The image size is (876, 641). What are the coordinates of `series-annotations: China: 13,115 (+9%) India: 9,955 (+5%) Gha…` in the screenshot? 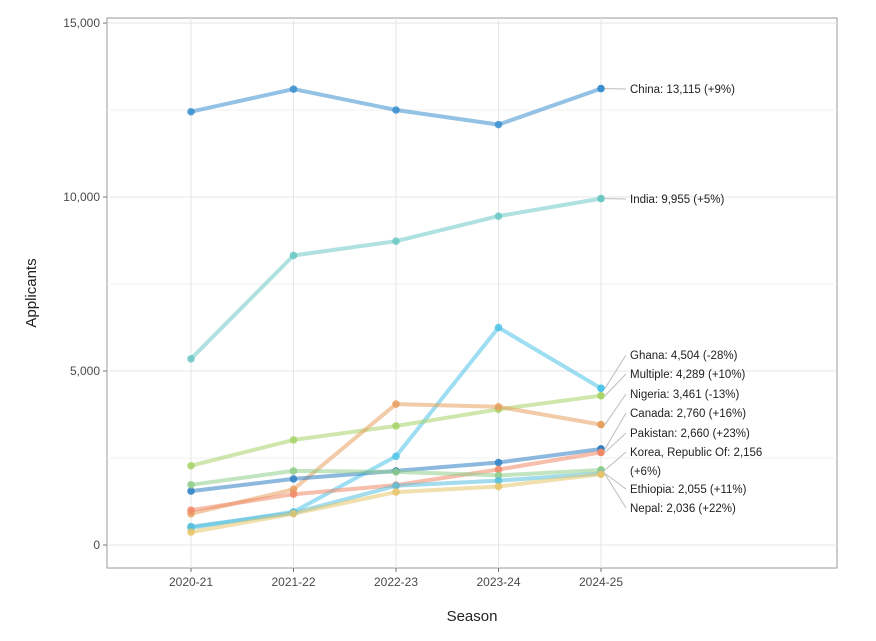 It's located at (683, 299).